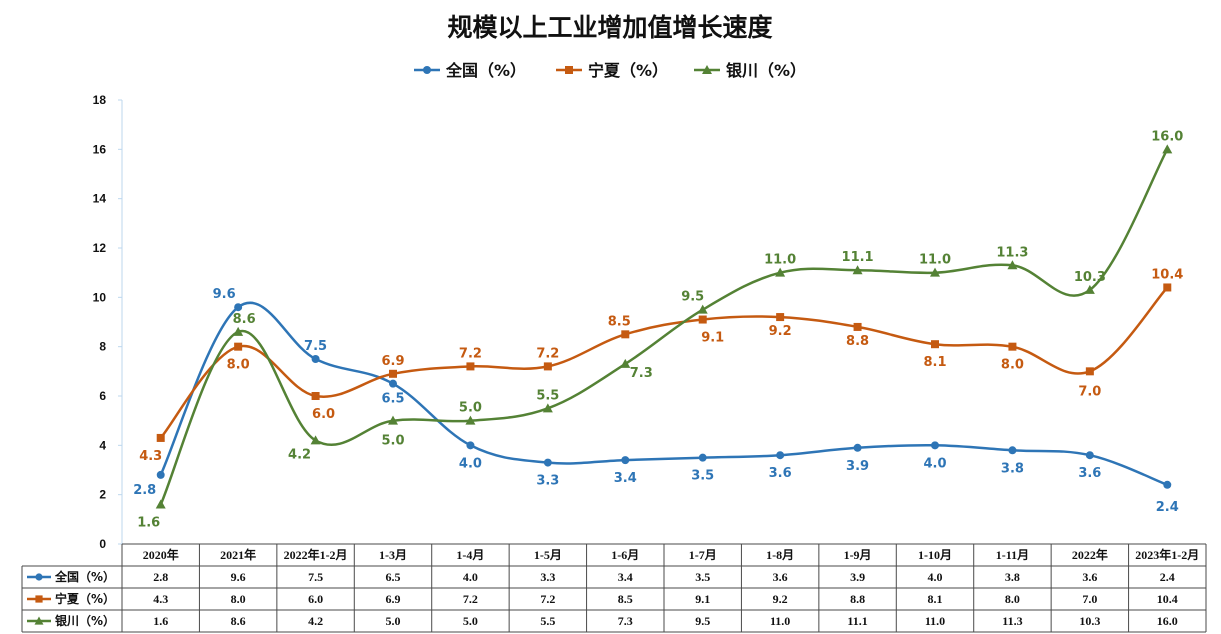 This screenshot has height=634, width=1221. I want to click on data-label: 6.0, so click(323, 414).